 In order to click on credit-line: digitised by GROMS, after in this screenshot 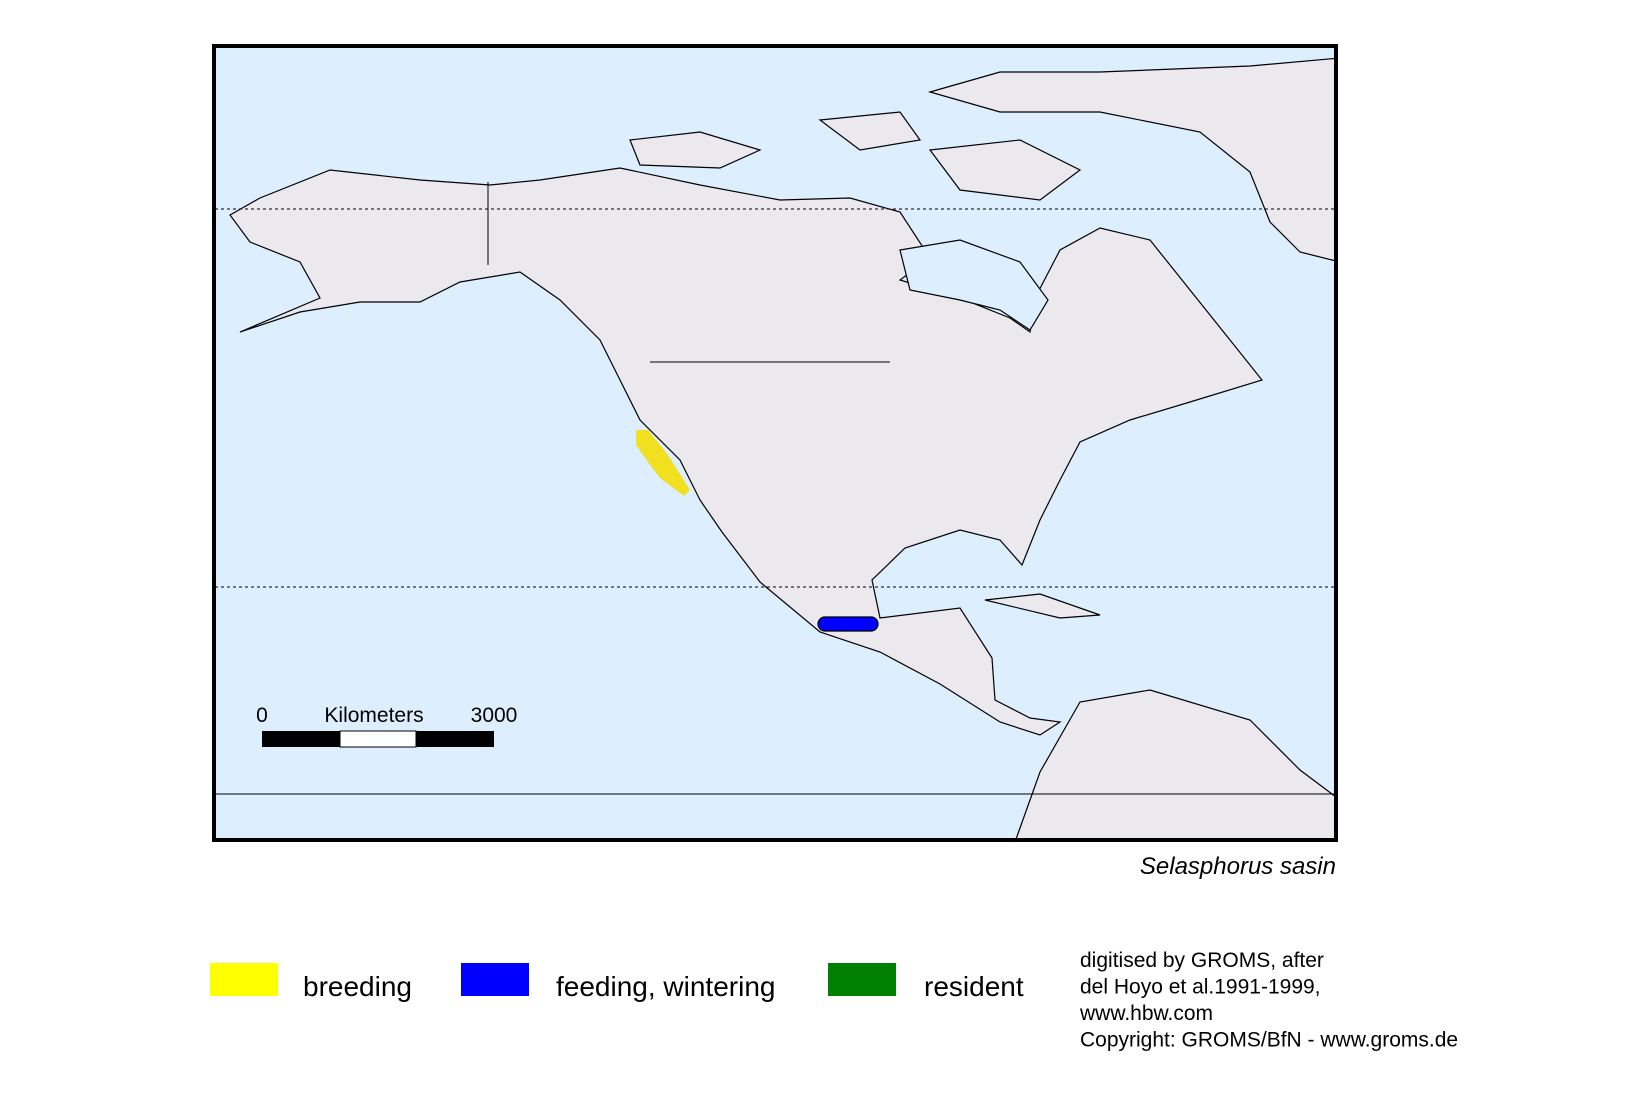, I will do `click(1202, 960)`.